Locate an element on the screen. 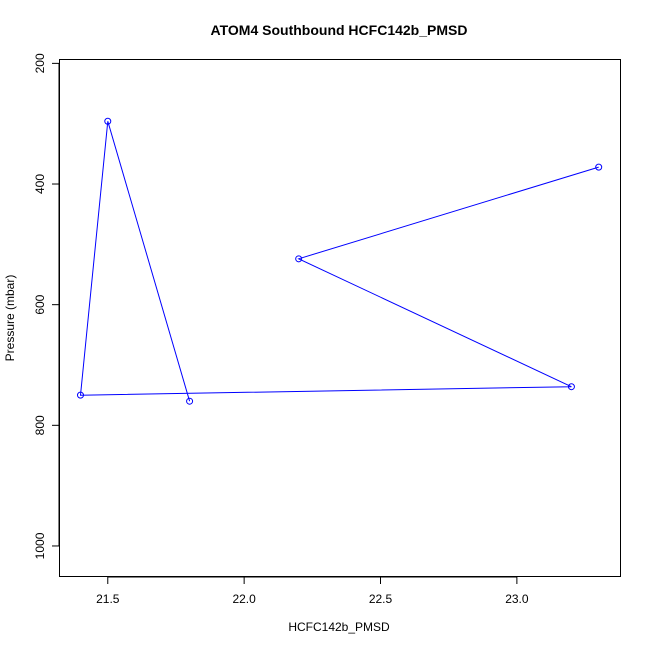 Image resolution: width=650 pixels, height=650 pixels. x-tick-label: 21.5 is located at coordinates (108, 599).